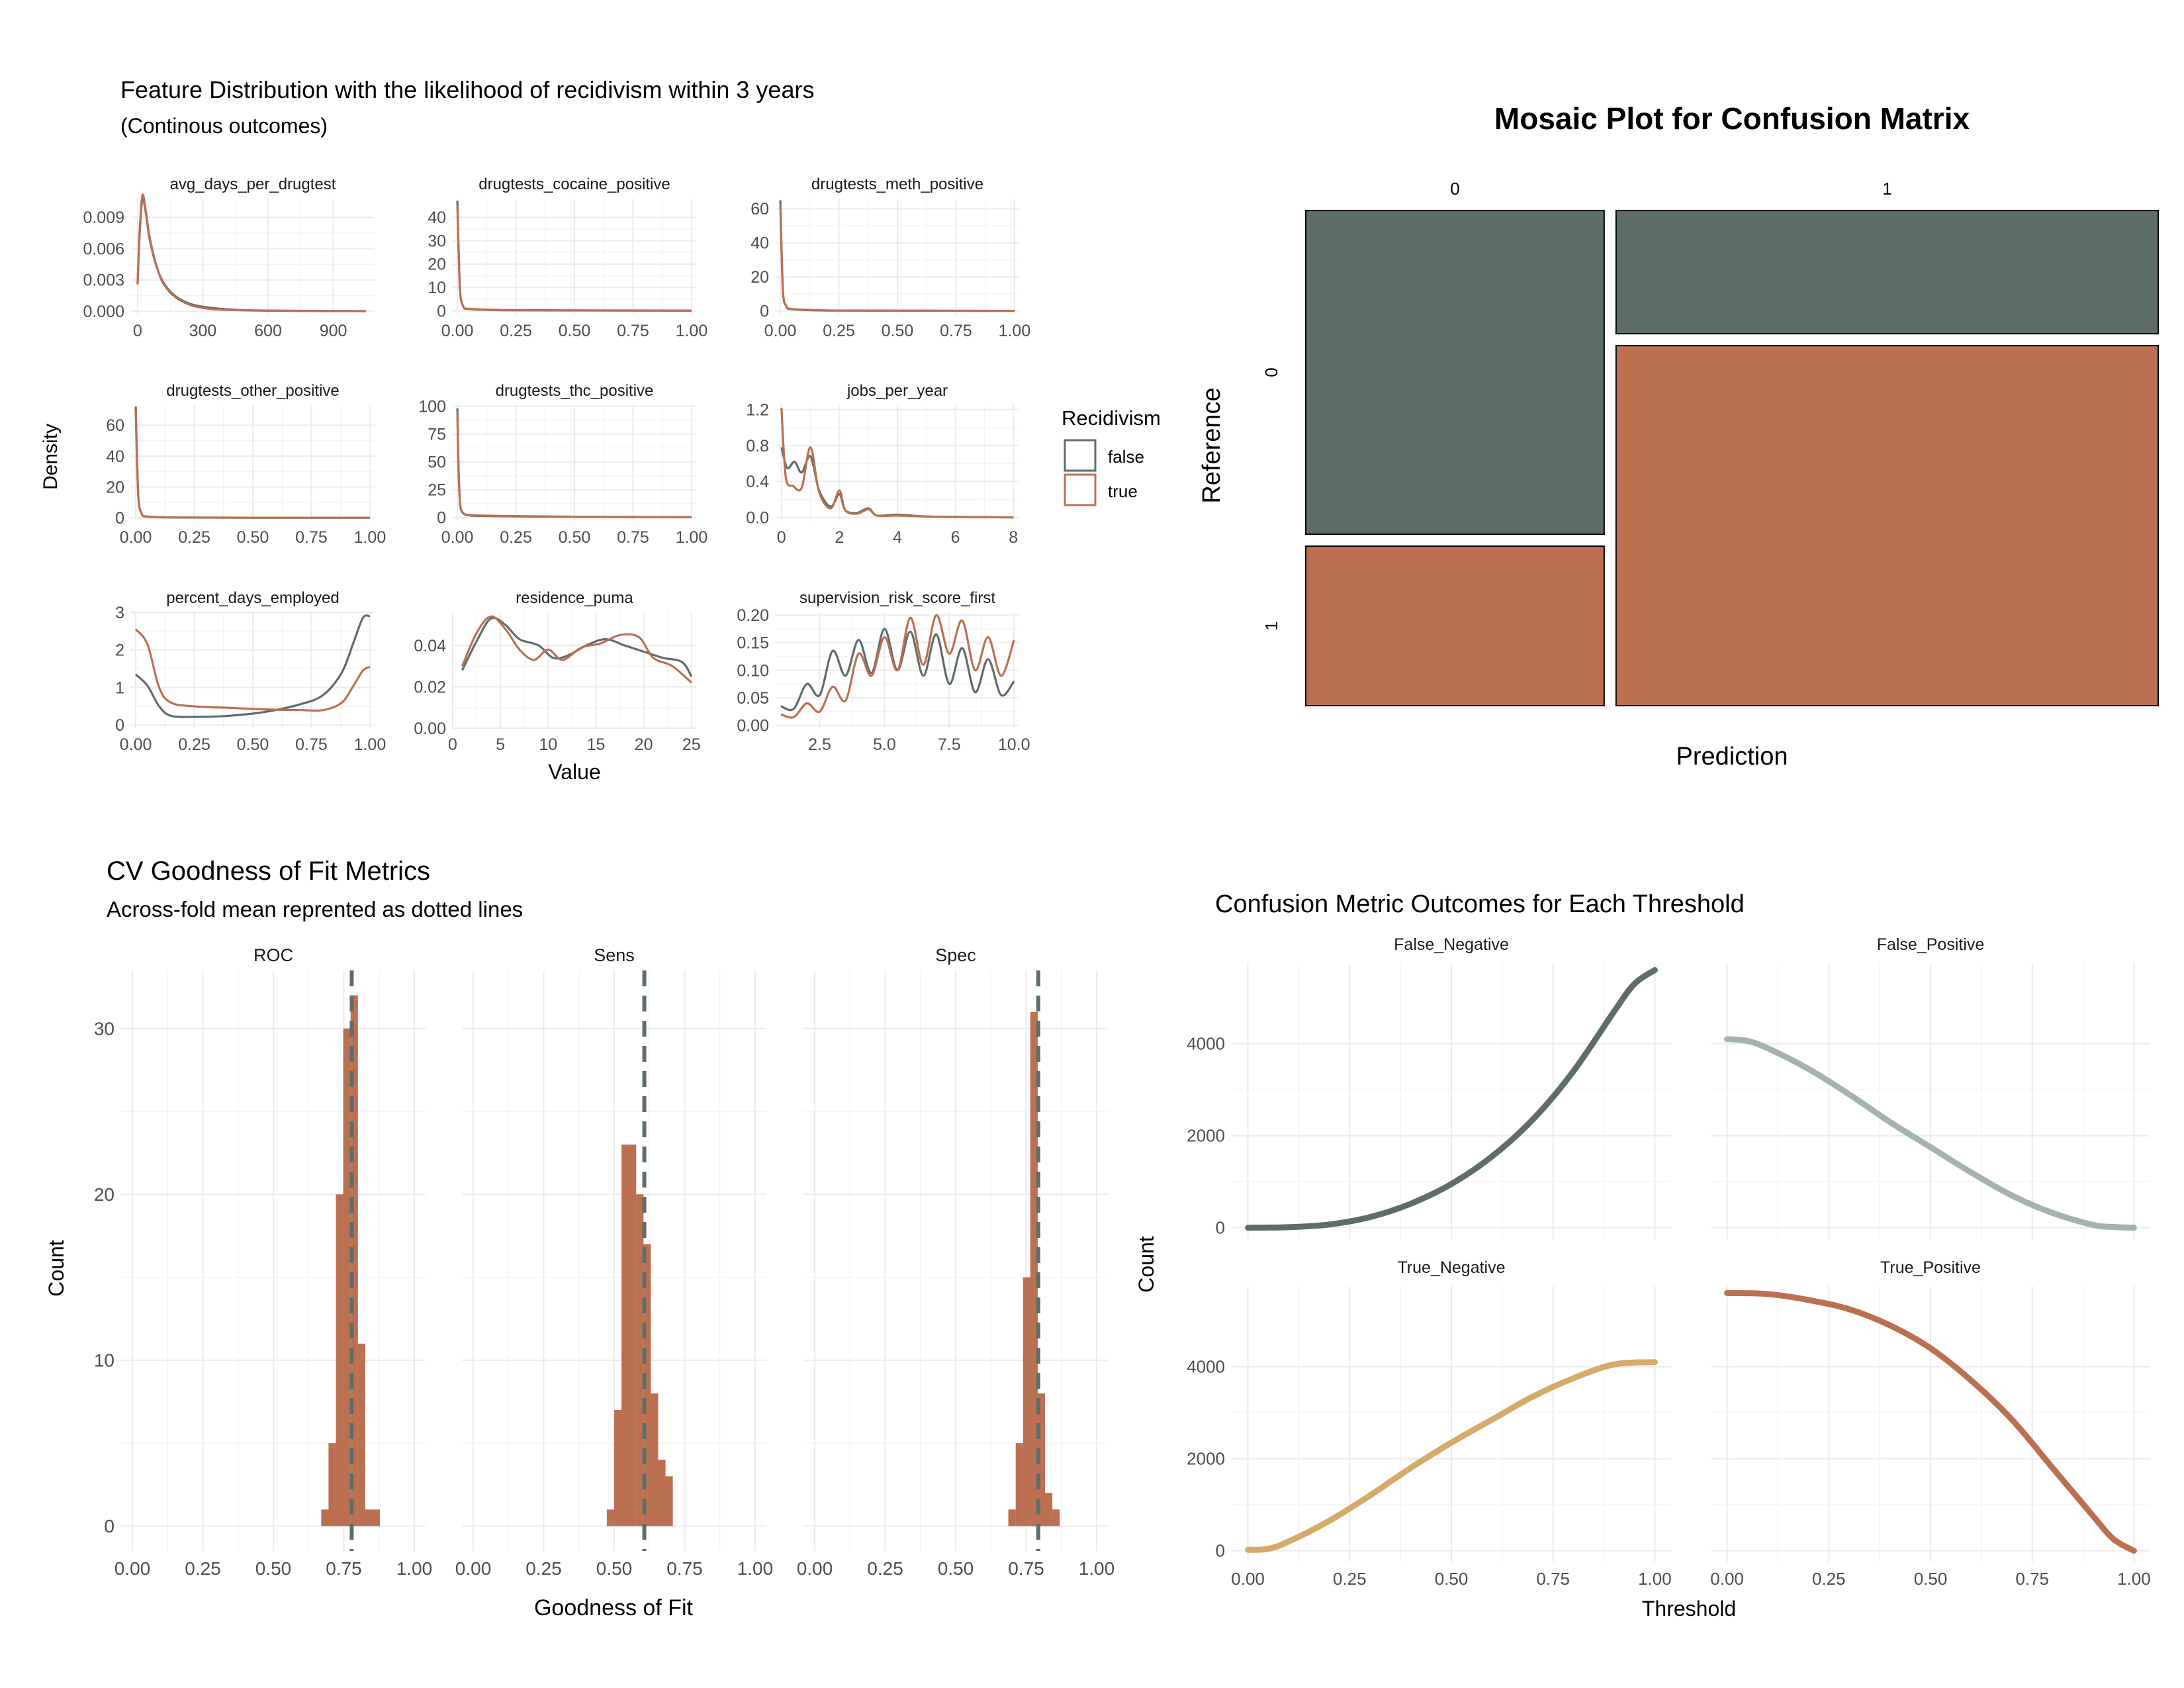 The height and width of the screenshot is (1688, 2184). What do you see at coordinates (119, 613) in the screenshot?
I see `density-y-tick-label: 3` at bounding box center [119, 613].